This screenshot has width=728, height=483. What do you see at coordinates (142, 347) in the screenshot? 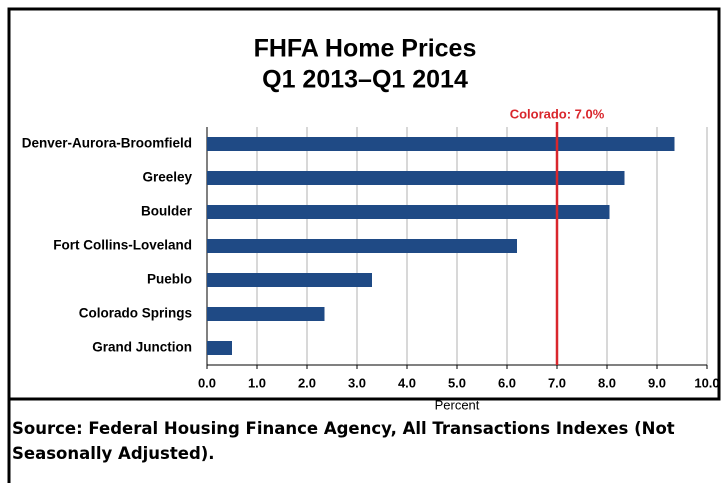
I see `y-tick-label: Grand Junction` at bounding box center [142, 347].